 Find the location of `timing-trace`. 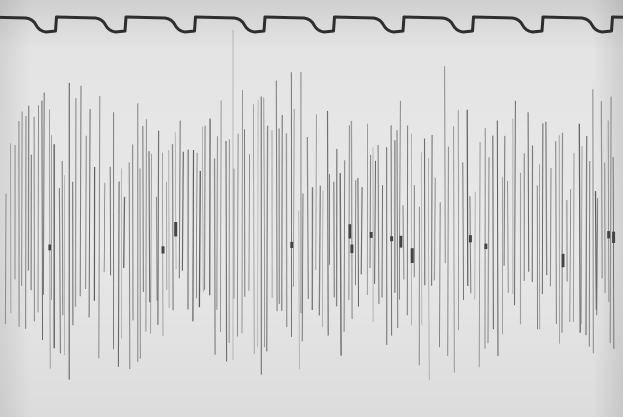

timing-trace is located at coordinates (311, 24).